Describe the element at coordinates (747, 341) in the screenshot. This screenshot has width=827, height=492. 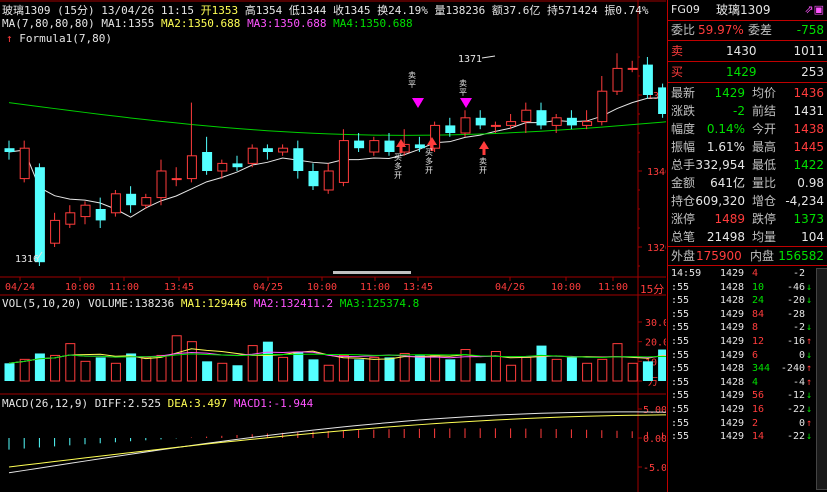
I see `tick-row: :55 1429 12 -16 ↑` at that location.